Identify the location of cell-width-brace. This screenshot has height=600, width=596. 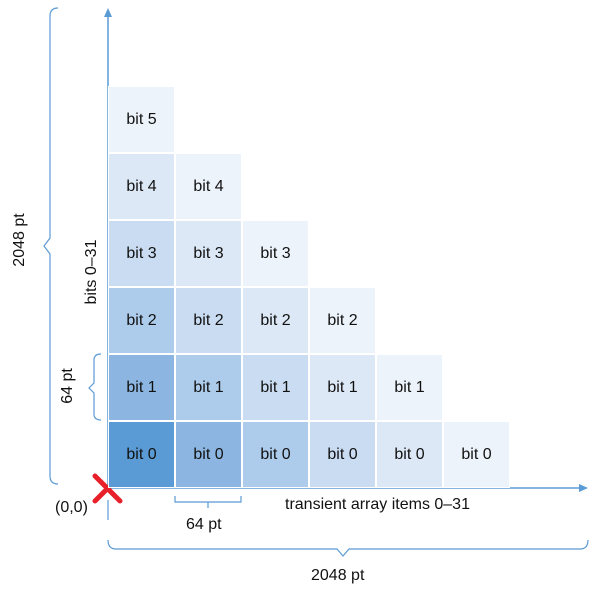
(208, 502).